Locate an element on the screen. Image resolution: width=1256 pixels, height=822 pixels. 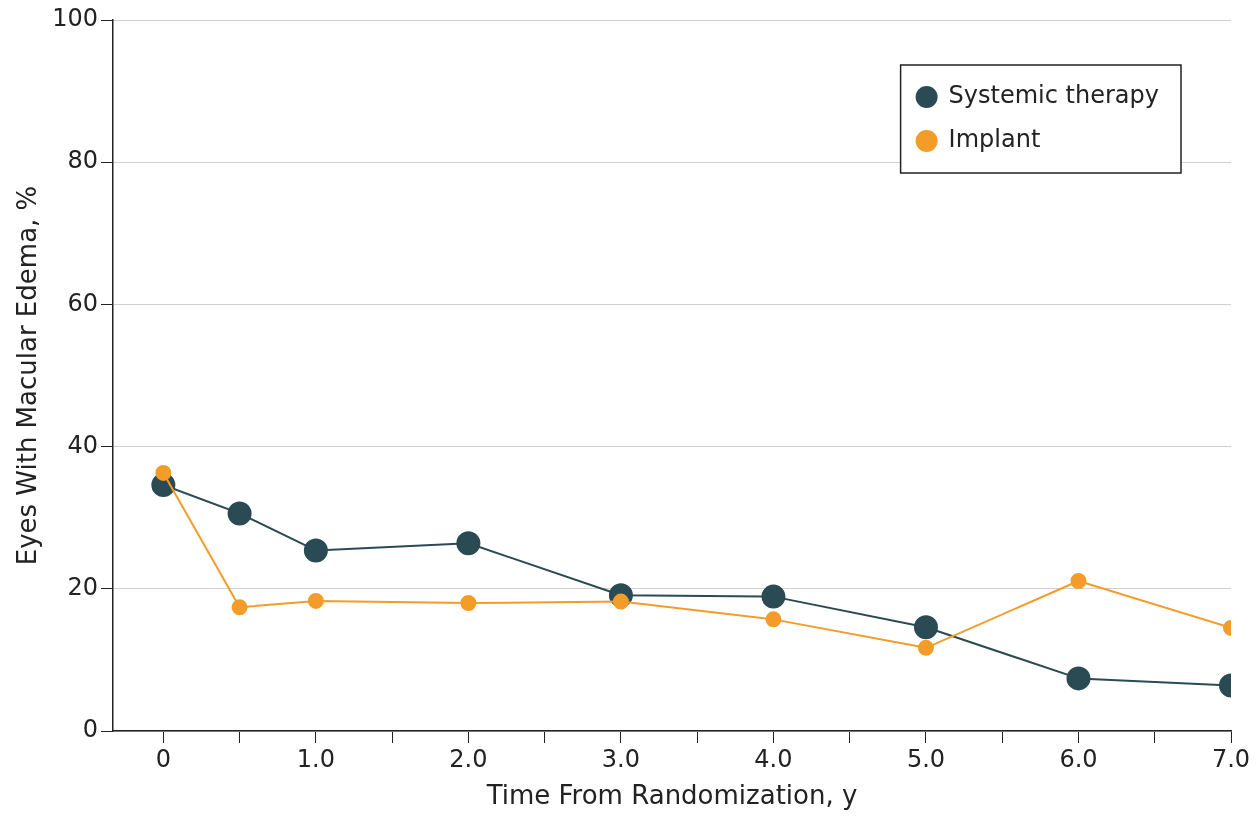
x-tick-label: 2.0 is located at coordinates (468, 758).